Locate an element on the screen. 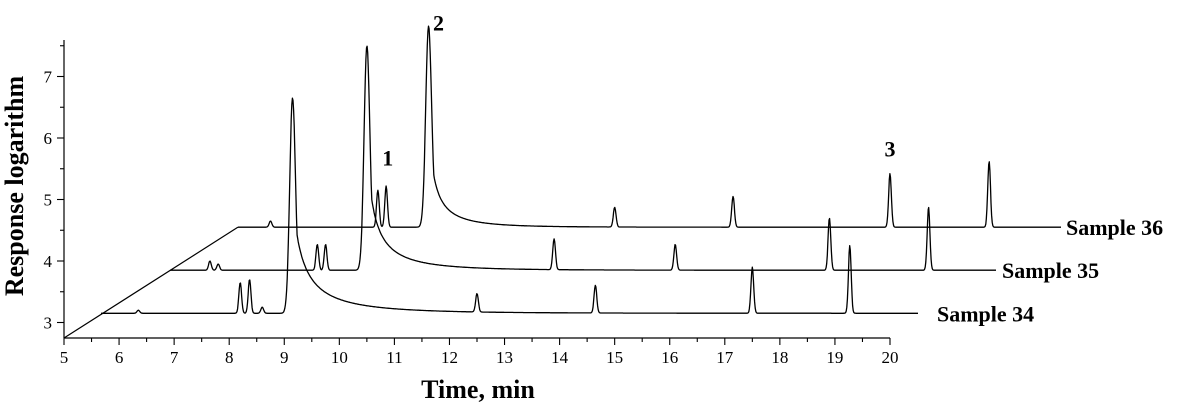 Image resolution: width=1200 pixels, height=408 pixels. y-tick-label: 6 is located at coordinates (48, 138).